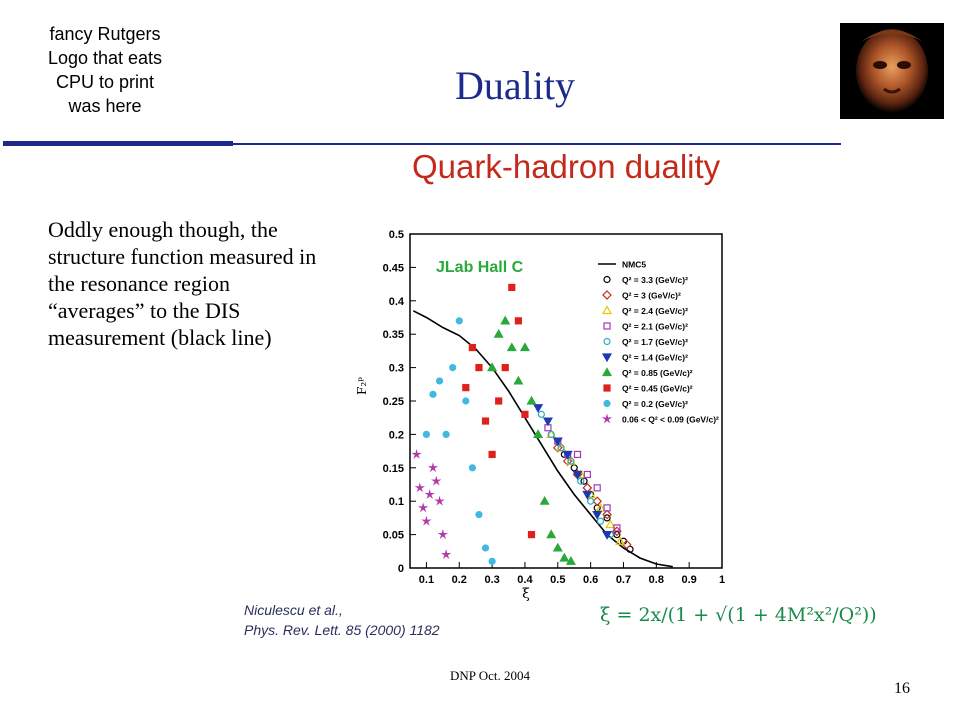 This screenshot has width=960, height=720. What do you see at coordinates (393, 536) in the screenshot?
I see `y-tick-label: 0.05` at bounding box center [393, 536].